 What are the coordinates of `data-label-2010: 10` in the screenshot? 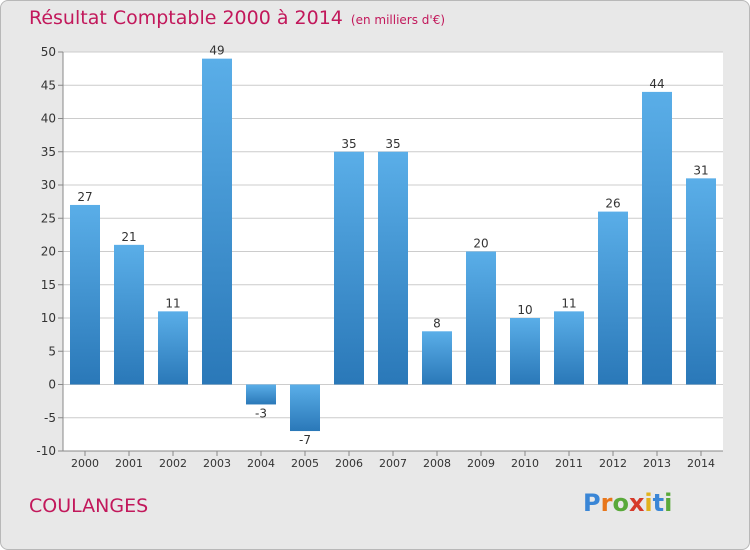 It's located at (524, 310).